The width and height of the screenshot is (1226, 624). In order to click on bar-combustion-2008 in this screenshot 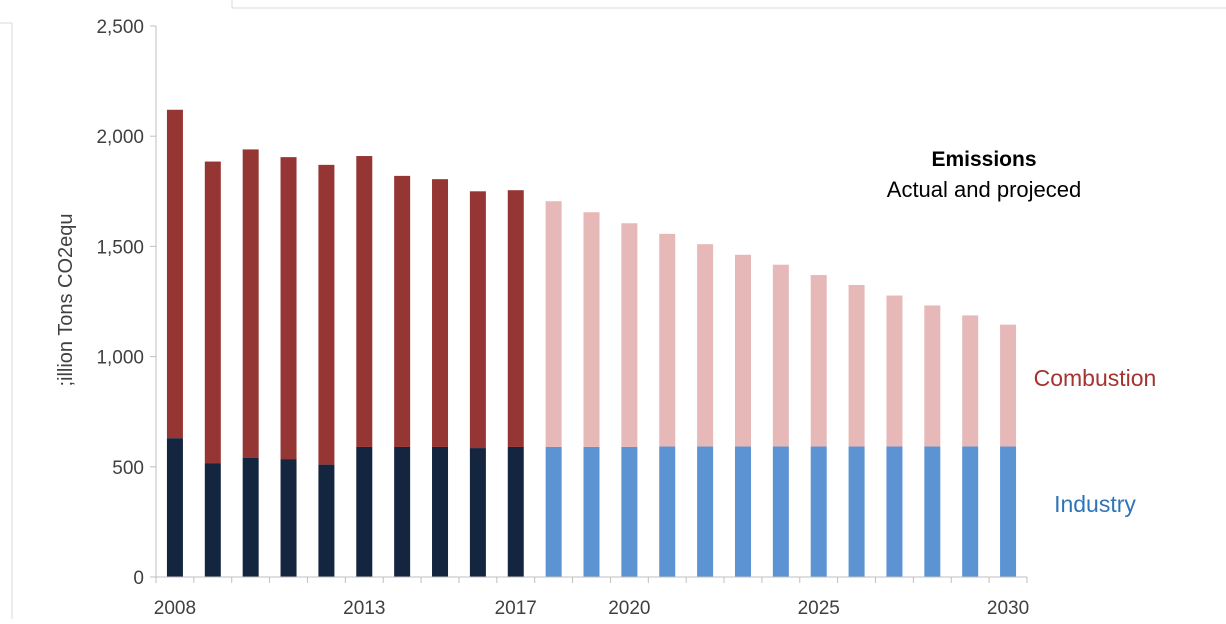, I will do `click(174, 274)`.